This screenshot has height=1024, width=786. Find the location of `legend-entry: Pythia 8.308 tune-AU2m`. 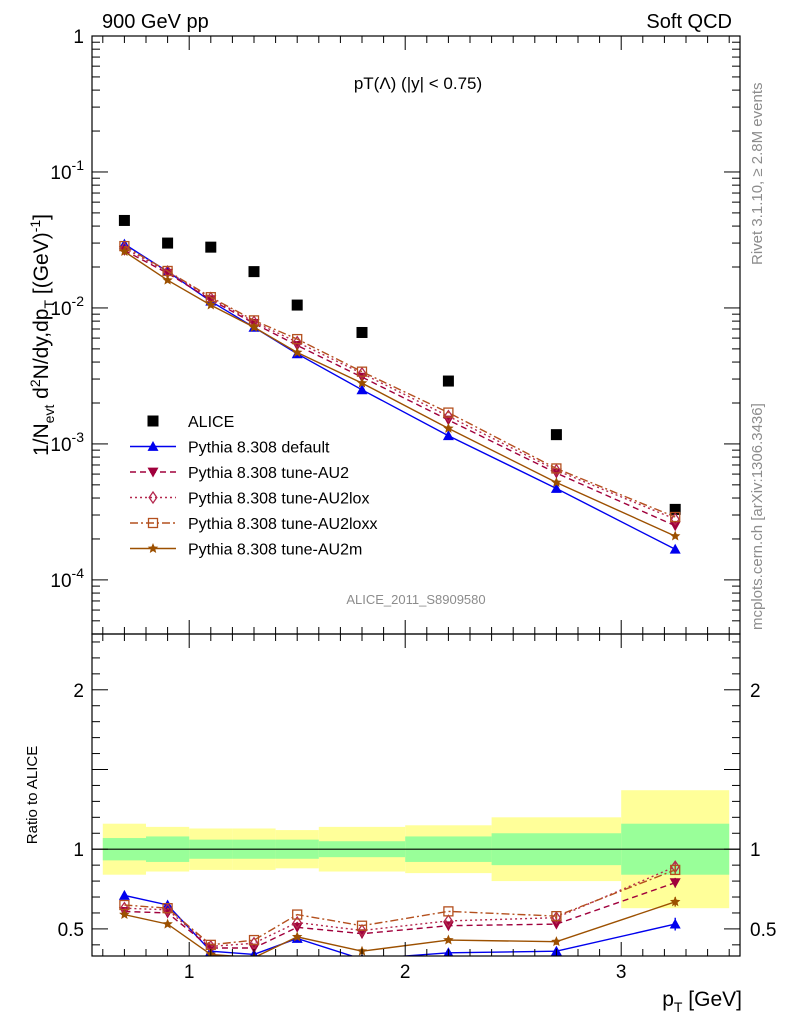

legend-entry: Pythia 8.308 tune-AU2m is located at coordinates (246, 550).